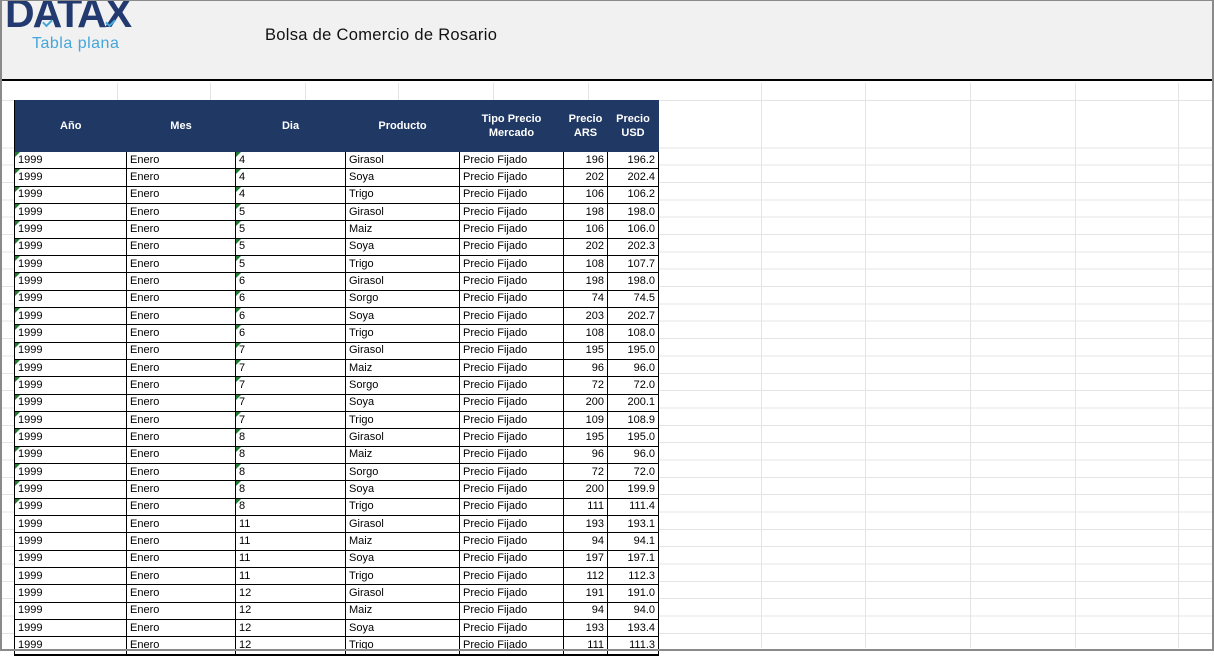 The width and height of the screenshot is (1214, 656). Describe the element at coordinates (633, 299) in the screenshot. I see `cell-price-usd: 74.5` at that location.